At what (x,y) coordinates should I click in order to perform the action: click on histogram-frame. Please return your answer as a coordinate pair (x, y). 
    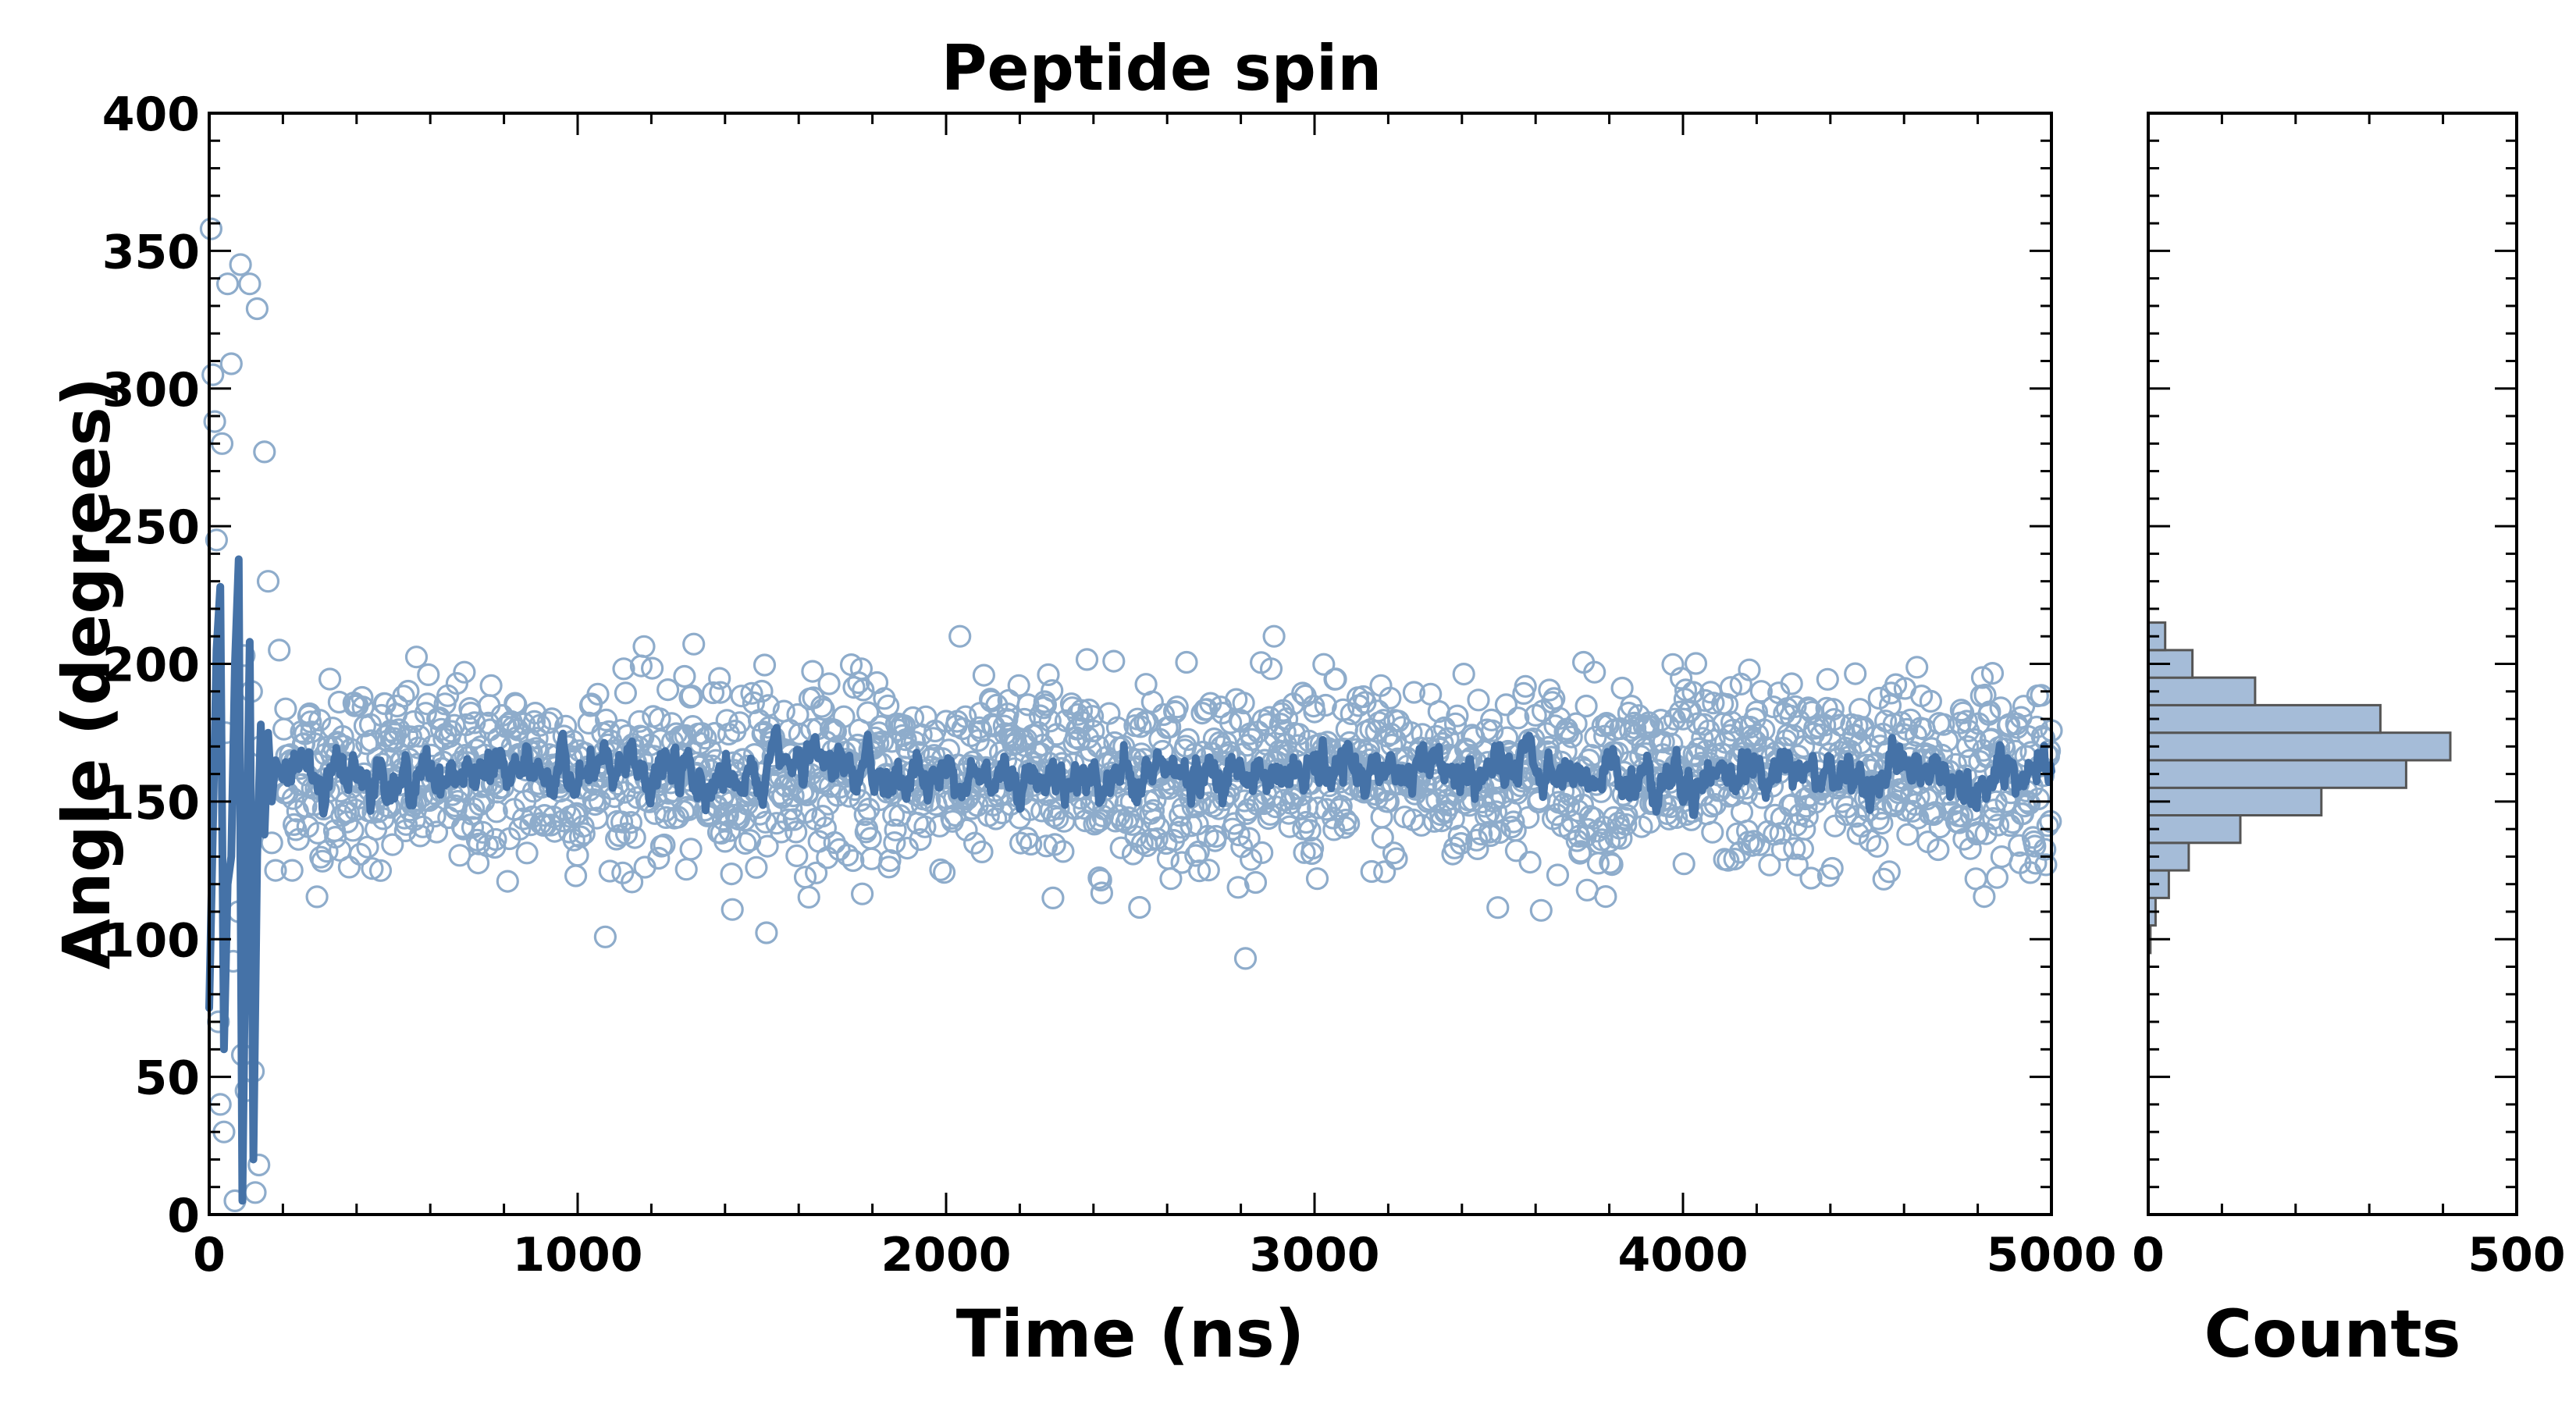
    Looking at the image, I should click on (2332, 664).